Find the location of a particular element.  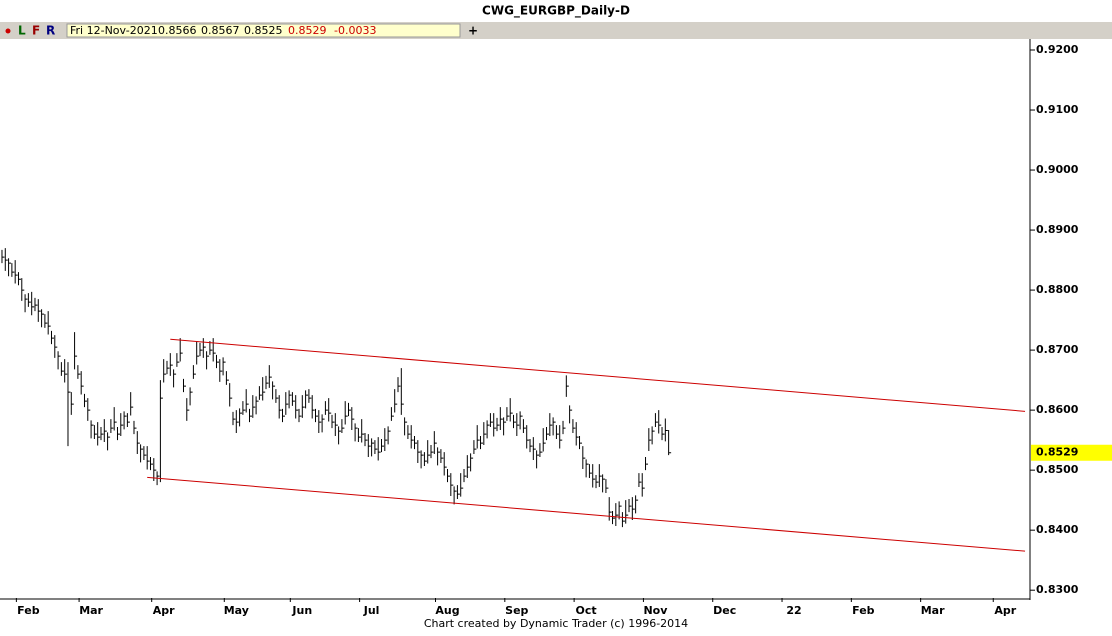

toolbar-button: R is located at coordinates (50, 31).